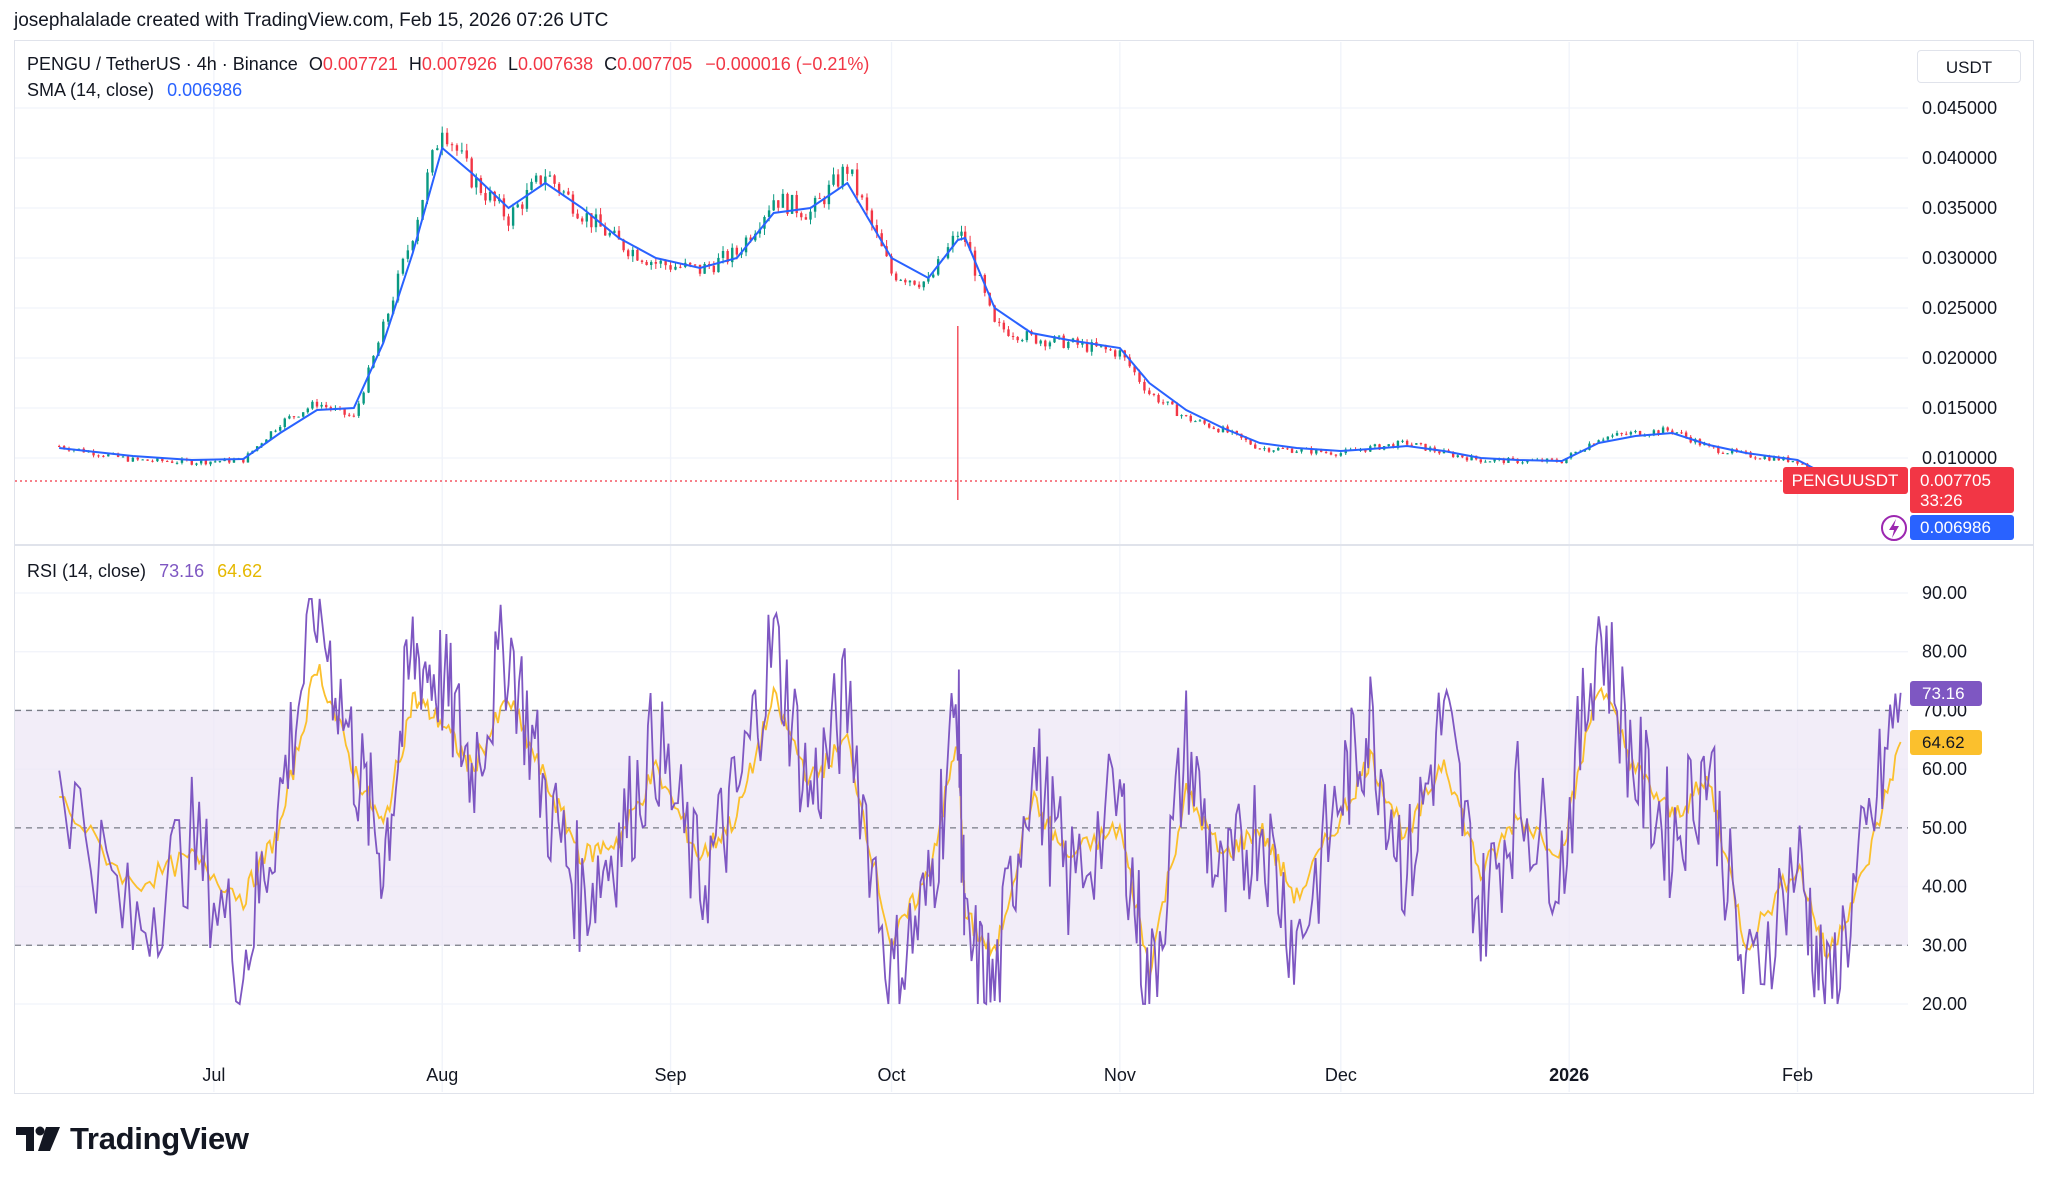 This screenshot has width=2048, height=1185. What do you see at coordinates (134, 90) in the screenshot?
I see `sma-legend: SMA (14, close) 0.006986` at bounding box center [134, 90].